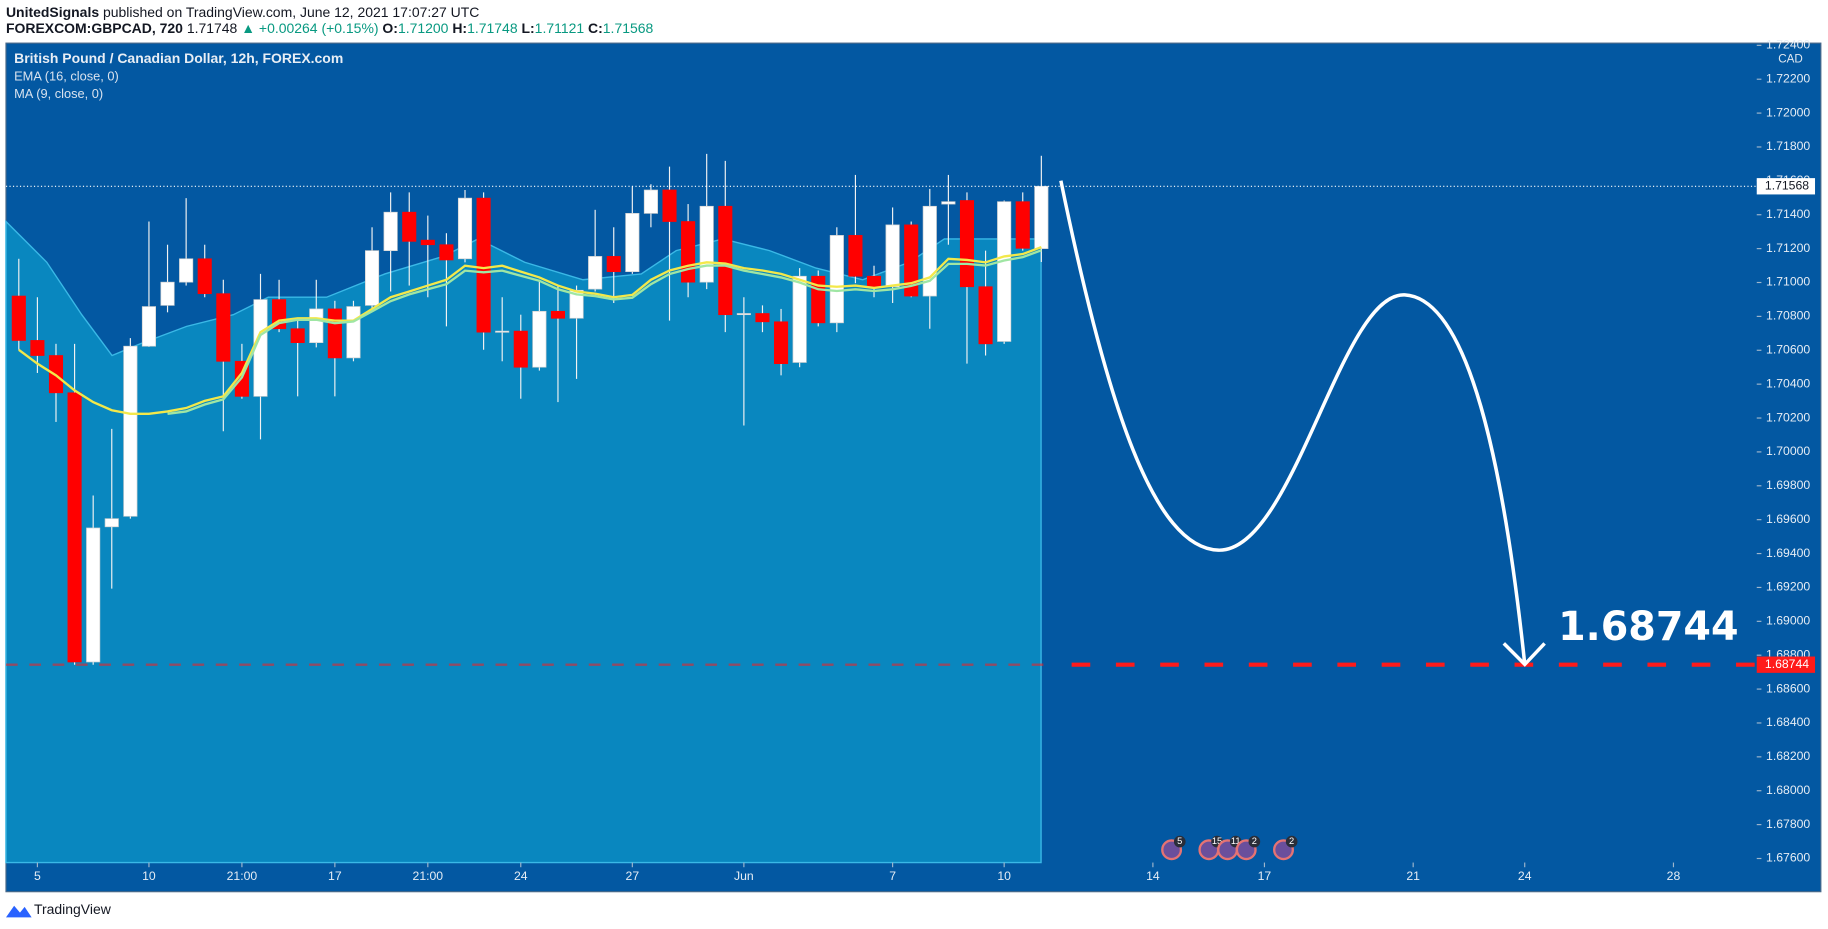 The height and width of the screenshot is (929, 1828). I want to click on level-box, so click(1786, 664).